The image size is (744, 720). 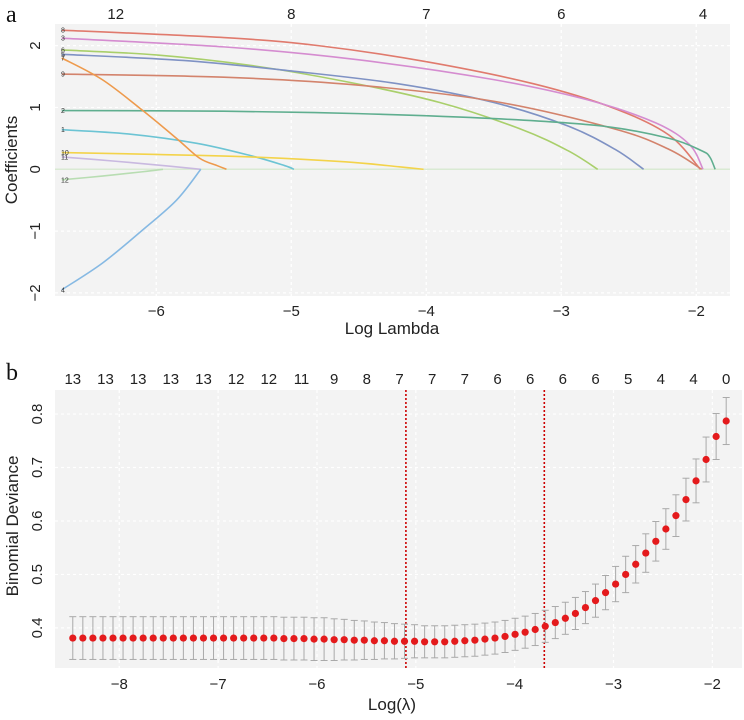 What do you see at coordinates (316, 684) in the screenshot?
I see `panel-b-x-tick-label: −6` at bounding box center [316, 684].